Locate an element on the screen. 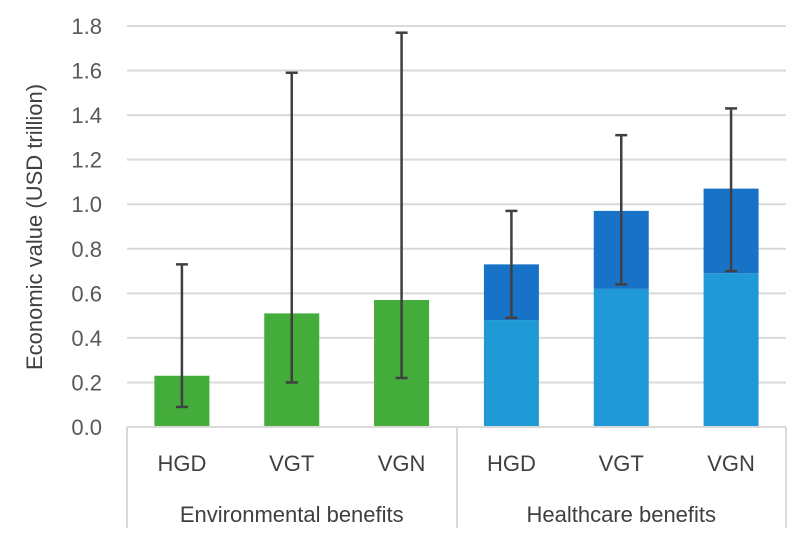 This screenshot has width=797, height=540. y-tick-label: 1.0 is located at coordinates (86, 204).